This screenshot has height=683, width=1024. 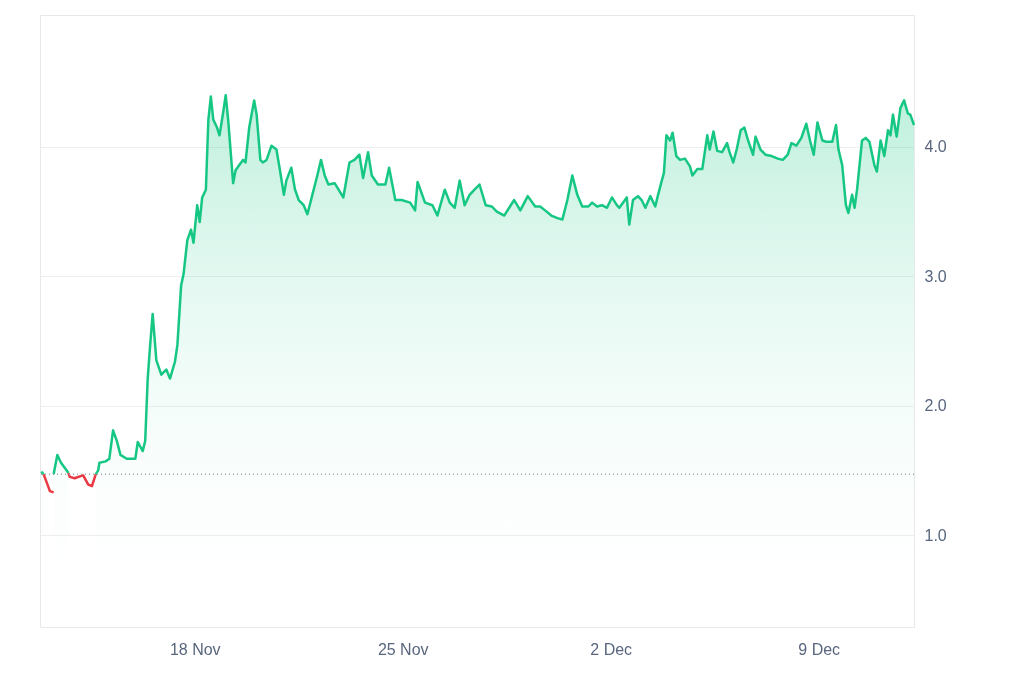 What do you see at coordinates (819, 649) in the screenshot?
I see `x-tick-label: 9 Dec` at bounding box center [819, 649].